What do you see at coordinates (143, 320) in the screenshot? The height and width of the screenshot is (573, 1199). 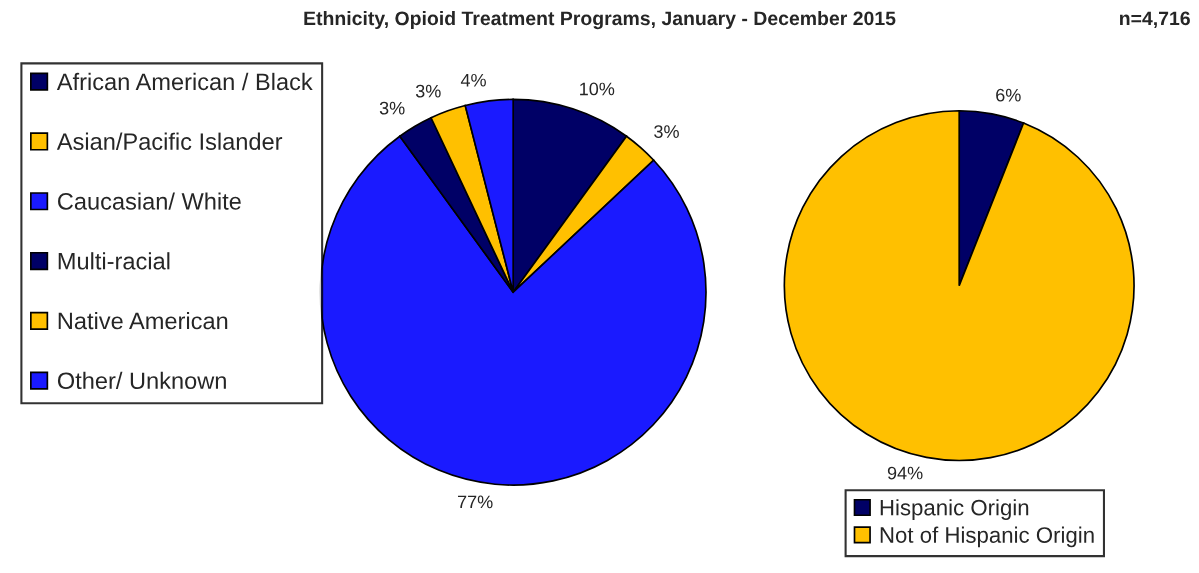 I see `legend-label: Native American` at bounding box center [143, 320].